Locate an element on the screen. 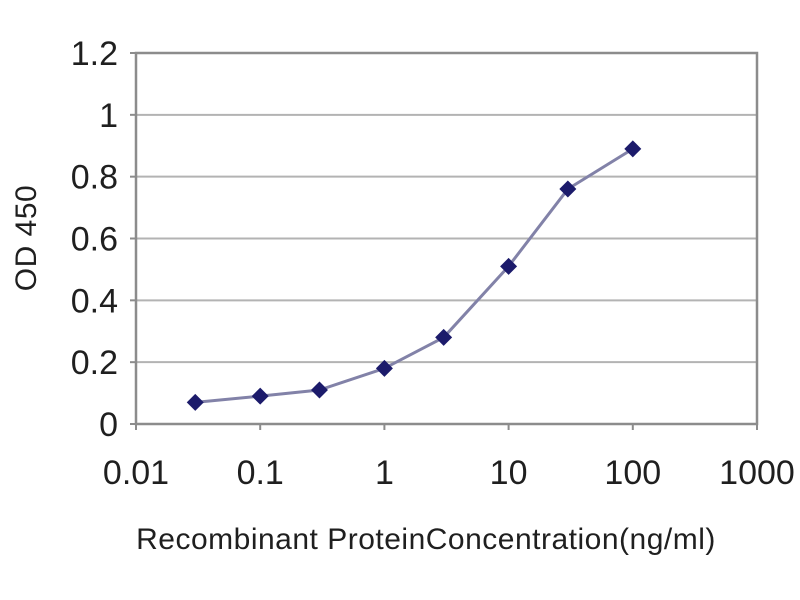  y-tick-label: 0.4 is located at coordinates (94, 301).